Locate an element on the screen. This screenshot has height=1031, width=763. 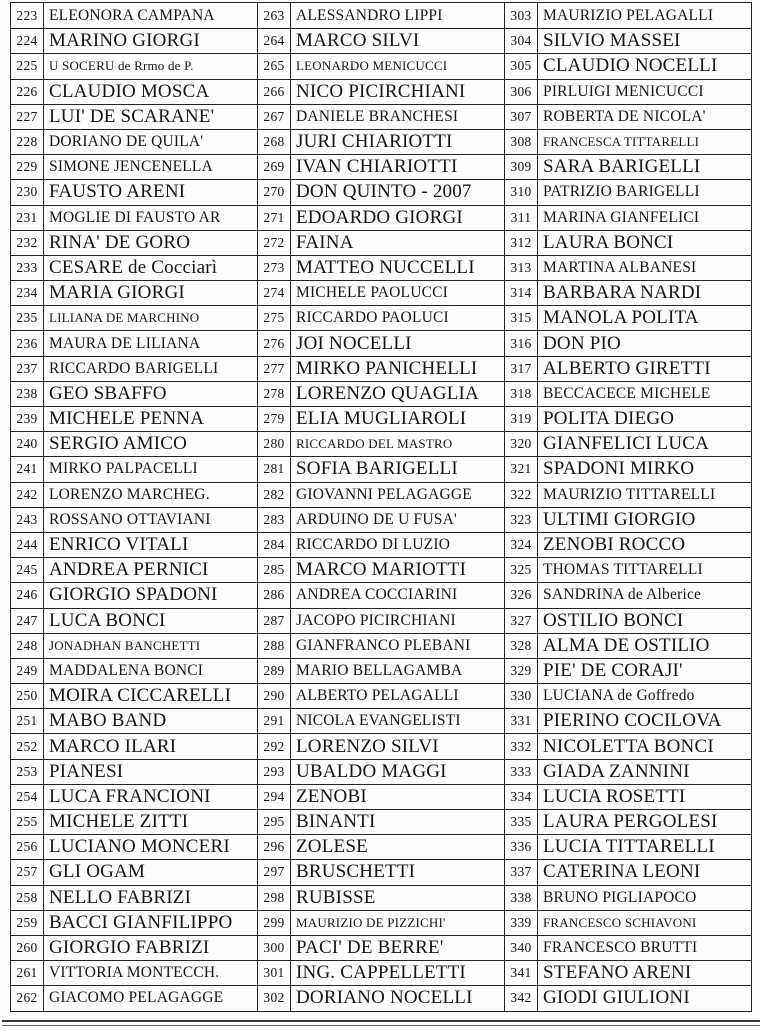
row-number: 334 is located at coordinates (521, 796).